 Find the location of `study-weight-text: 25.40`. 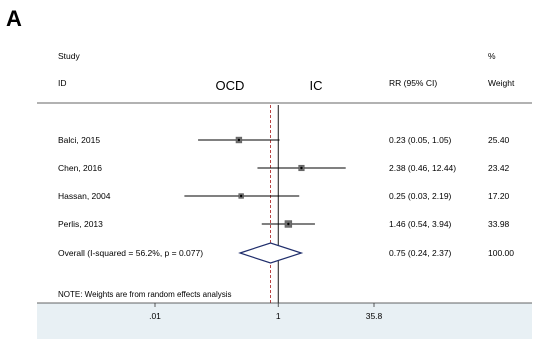

study-weight-text: 25.40 is located at coordinates (499, 140).